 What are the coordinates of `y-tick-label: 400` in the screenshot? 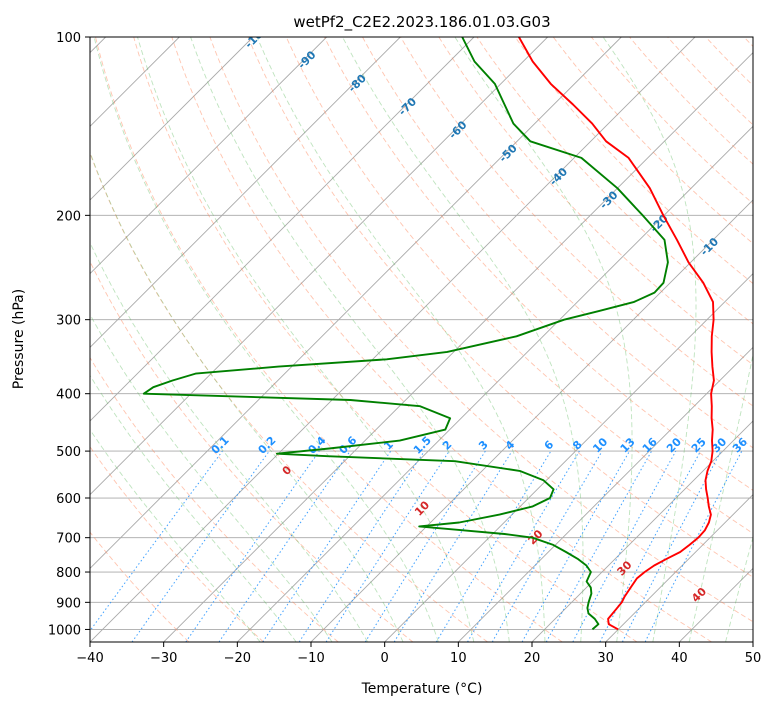 It's located at (68, 395).